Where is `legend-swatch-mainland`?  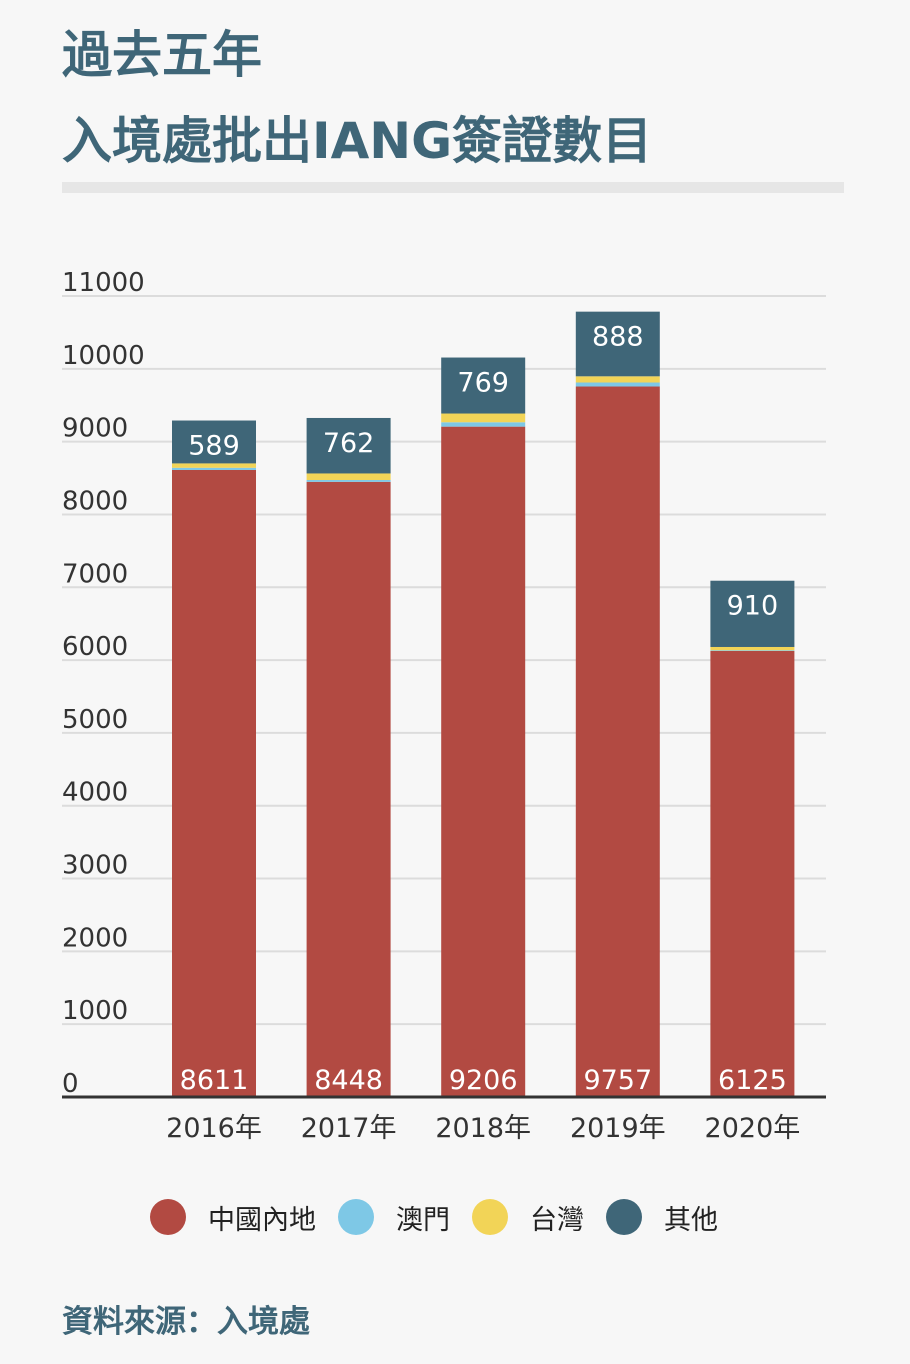 legend-swatch-mainland is located at coordinates (168, 1217).